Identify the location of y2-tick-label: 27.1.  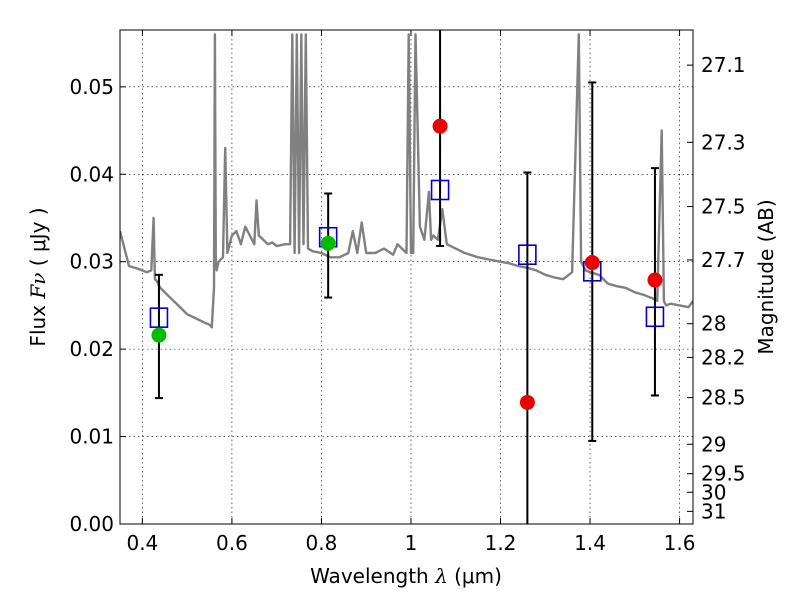
(723, 65).